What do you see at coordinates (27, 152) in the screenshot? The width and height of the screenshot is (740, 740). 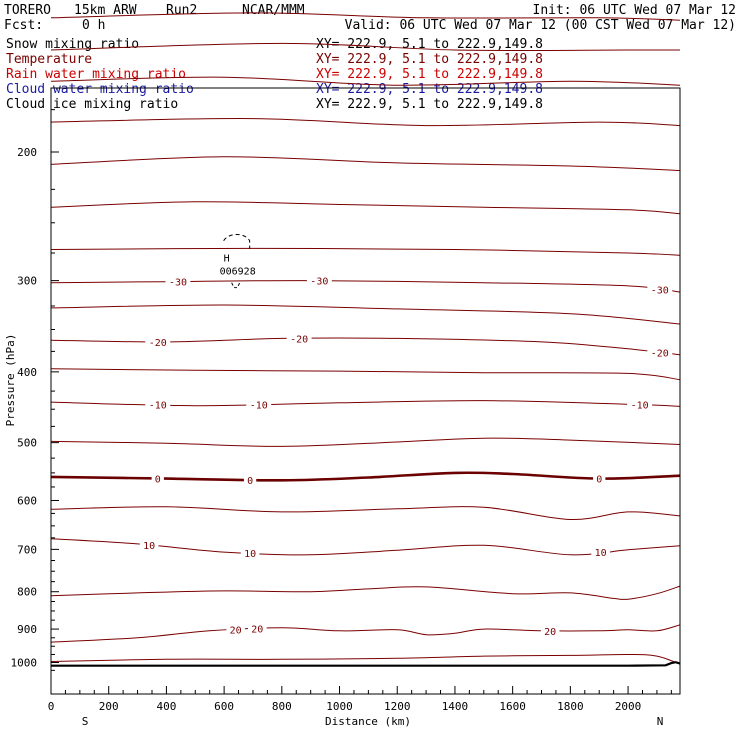 I see `y-tick-label: 200` at bounding box center [27, 152].